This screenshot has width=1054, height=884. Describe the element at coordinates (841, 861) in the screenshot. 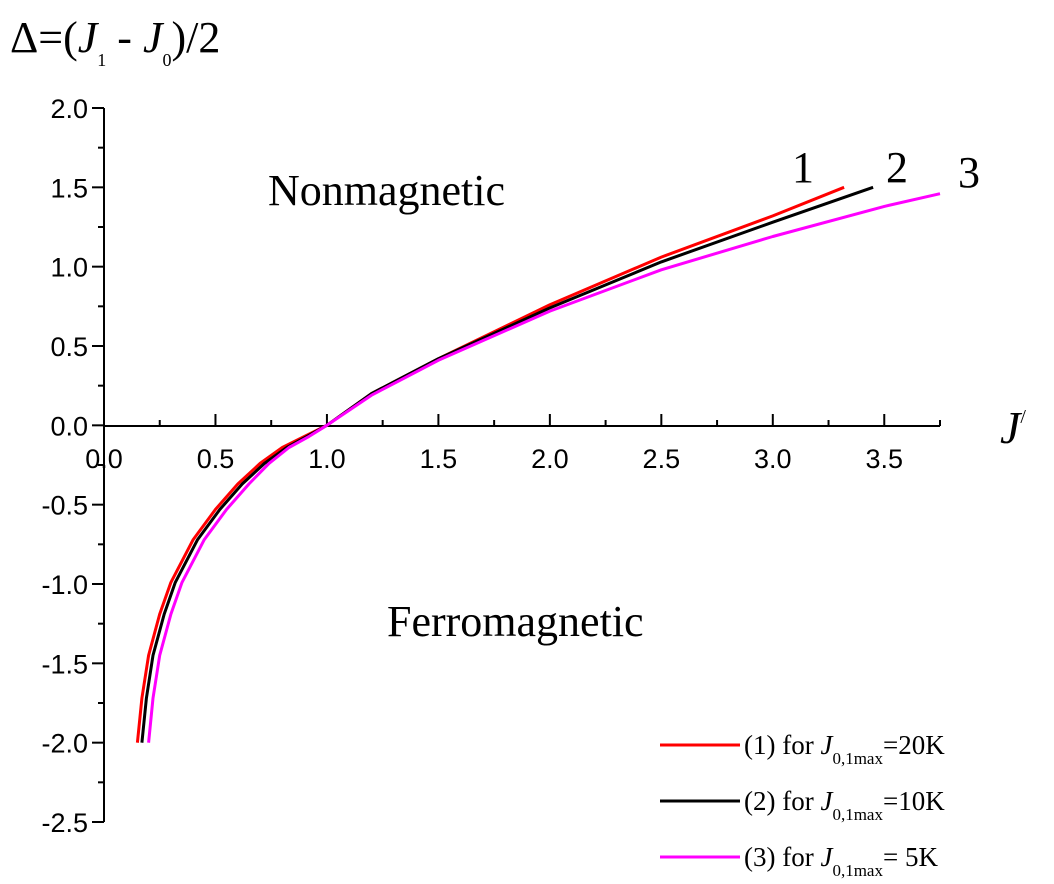

I see `legend-label-3: (3) for J0,1max= 5K` at that location.